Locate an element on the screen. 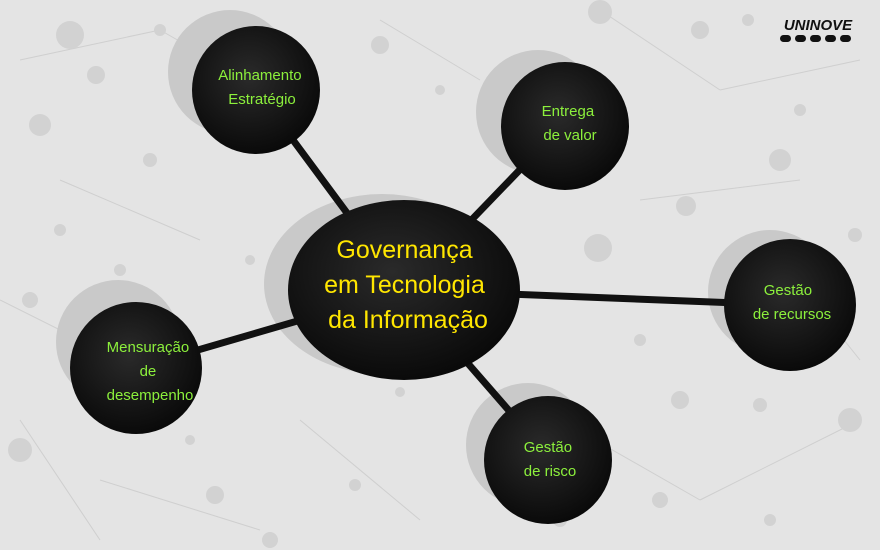 Image resolution: width=880 pixels, height=550 pixels. svg-text: Gestão de risco is located at coordinates (550, 459).